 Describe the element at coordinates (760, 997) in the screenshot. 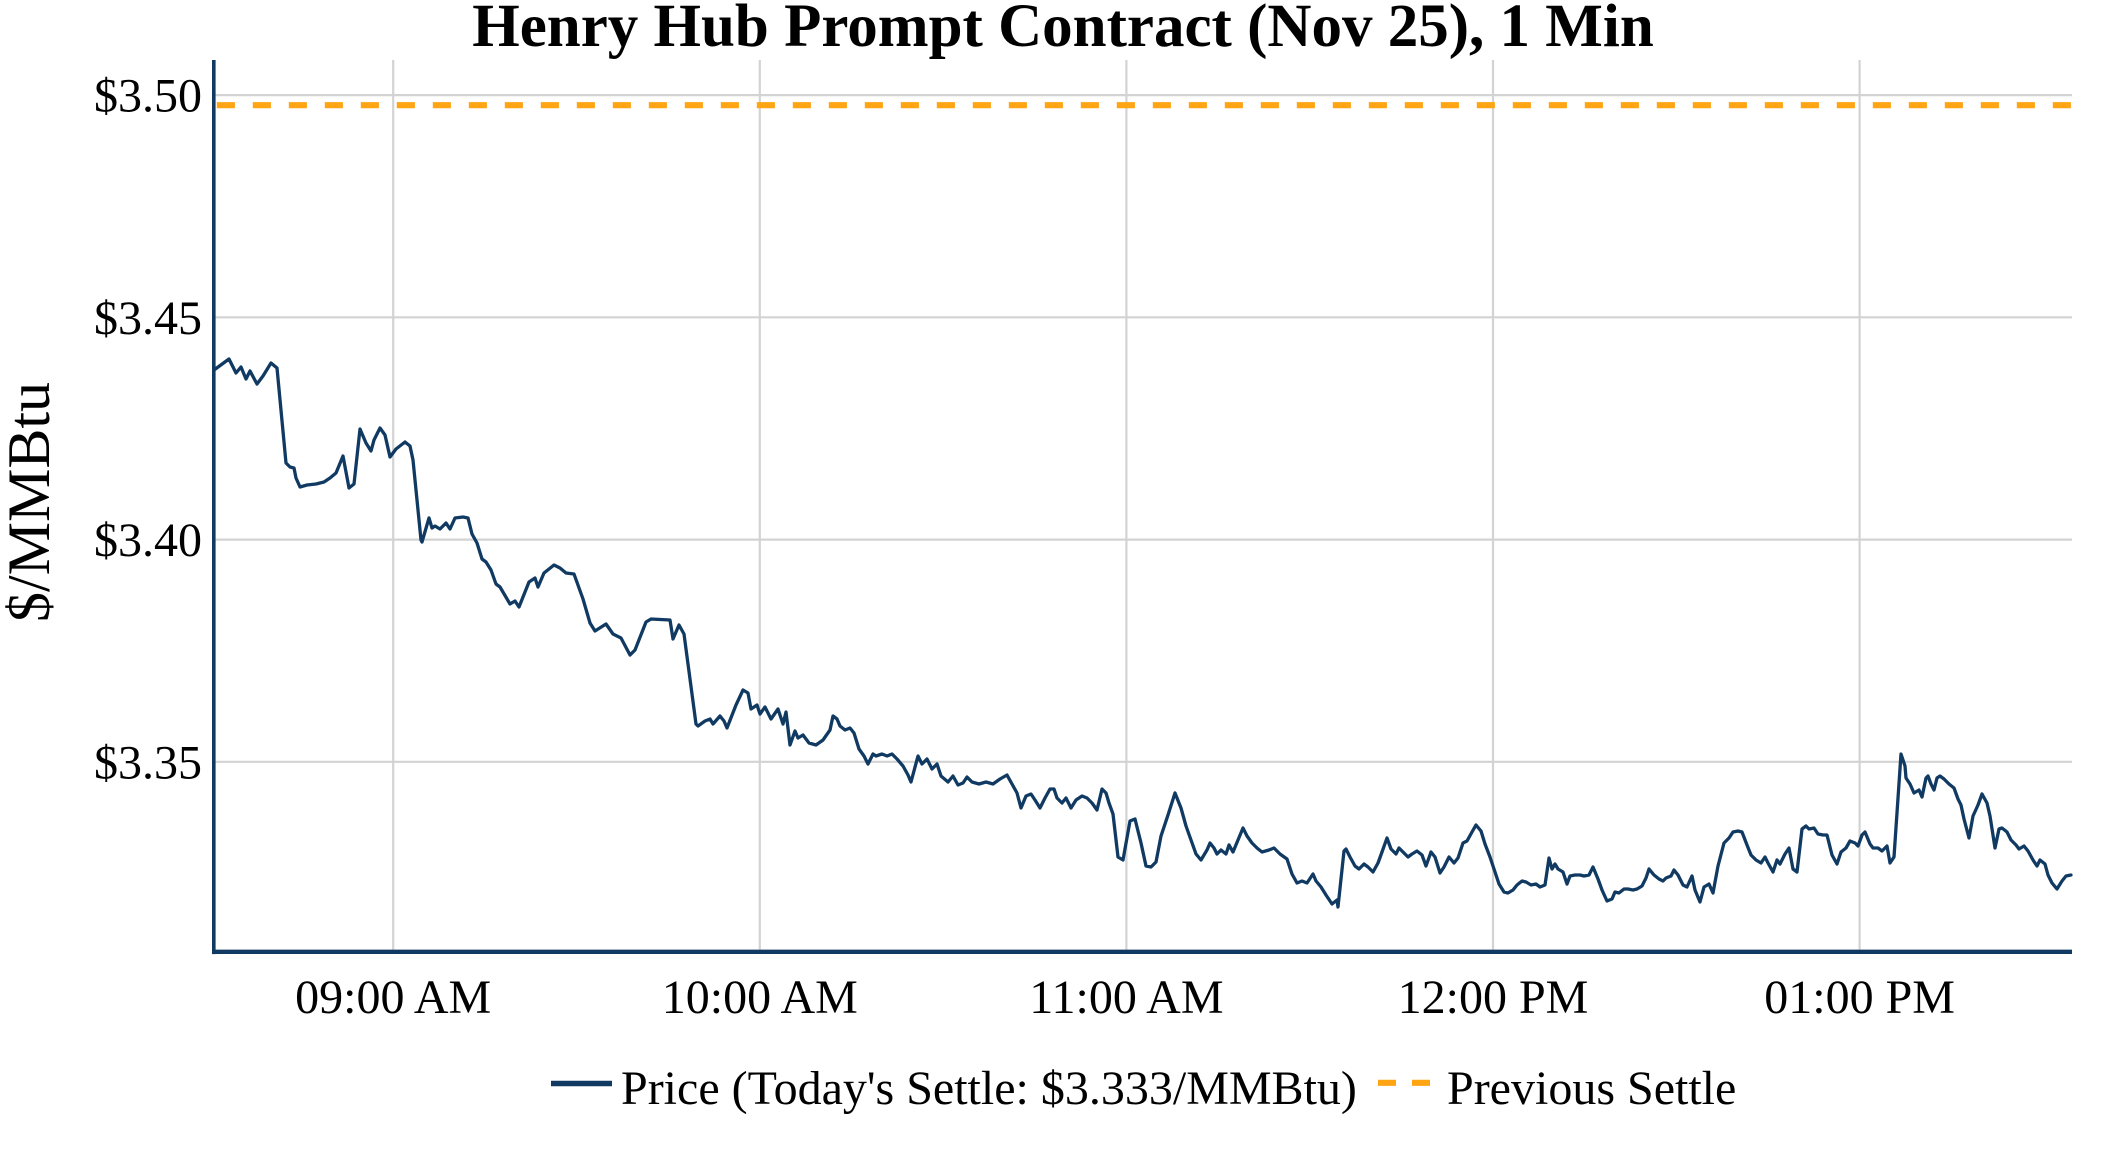

I see `svg-text: 10:00 AM` at that location.